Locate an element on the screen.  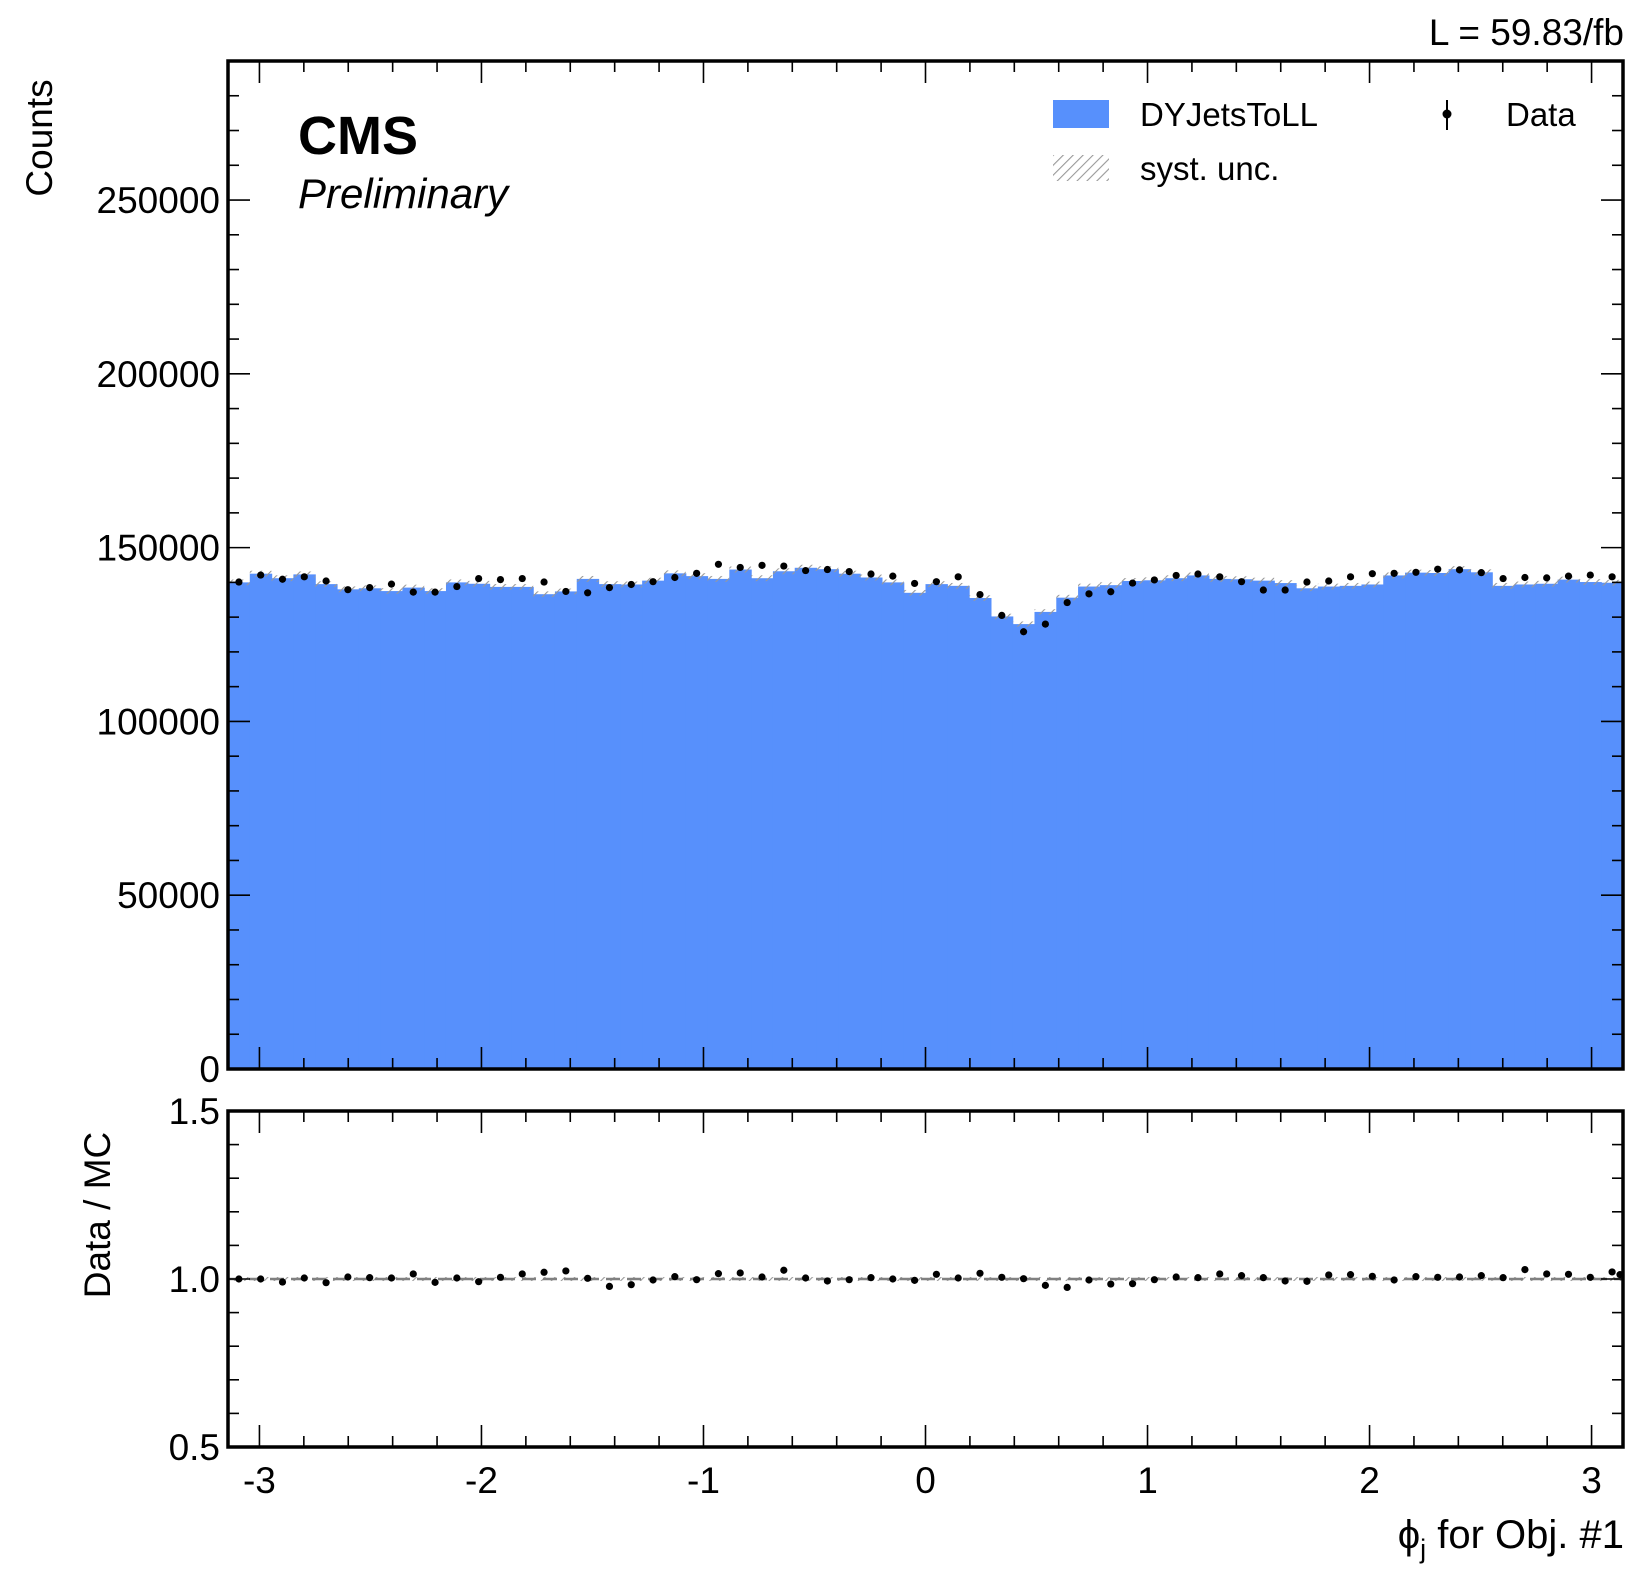
status-label: Preliminary is located at coordinates (404, 193).